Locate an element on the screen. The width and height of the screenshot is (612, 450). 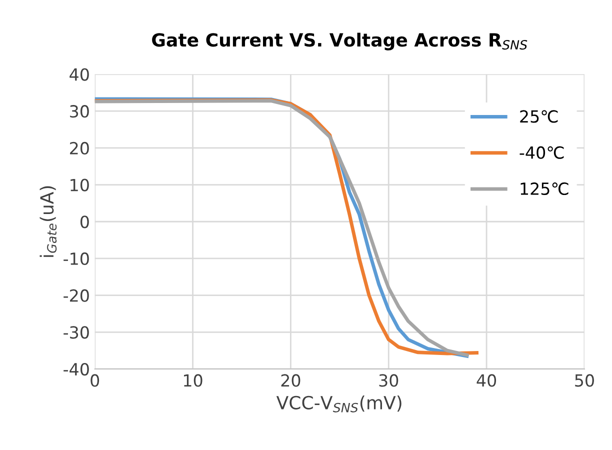
y-tick-label: 40 is located at coordinates (79, 74).